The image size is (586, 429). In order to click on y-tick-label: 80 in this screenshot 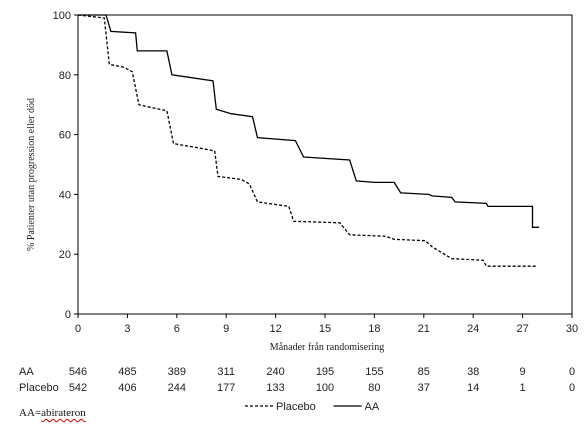, I will do `click(65, 76)`.